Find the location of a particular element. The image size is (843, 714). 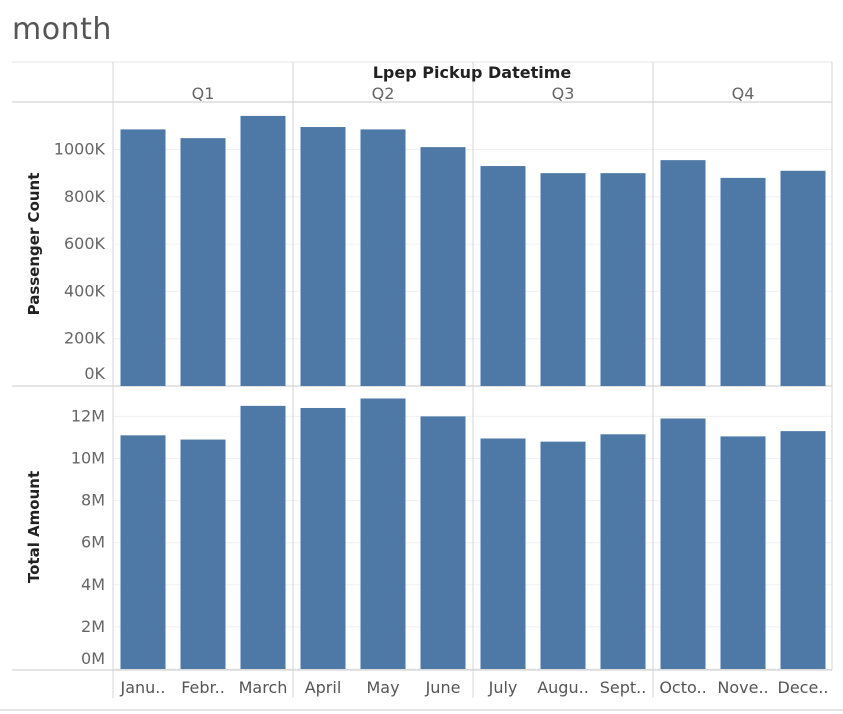

y-tick-label: 400K is located at coordinates (85, 290).